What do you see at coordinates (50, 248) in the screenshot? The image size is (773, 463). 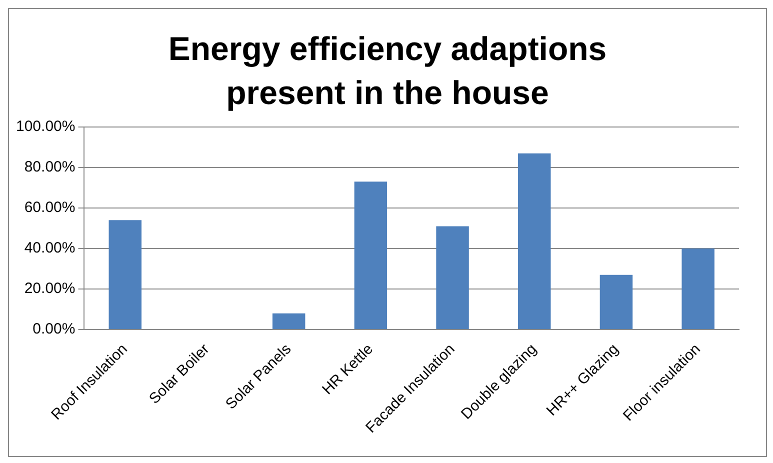 I see `y-tick-label: 40.00%` at bounding box center [50, 248].